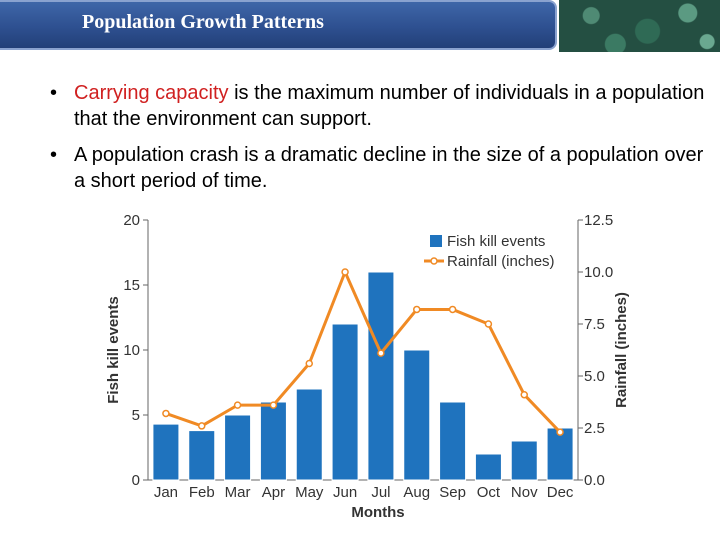  Describe the element at coordinates (594, 428) in the screenshot. I see `y2-tick-label: 2.5` at that location.